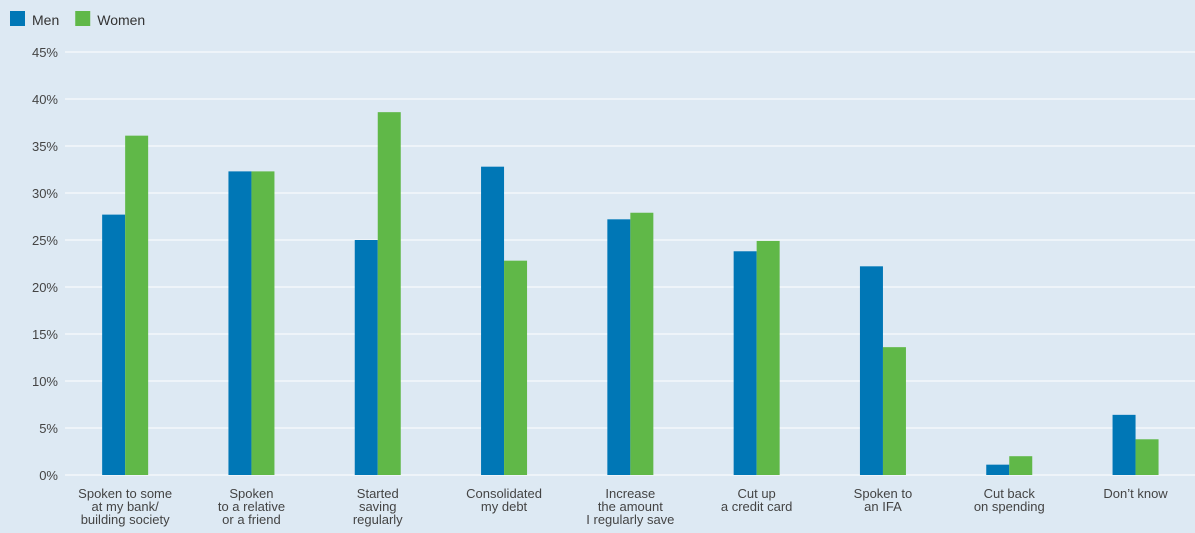 The image size is (1195, 533). I want to click on y-tick-label: 5%, so click(48, 428).